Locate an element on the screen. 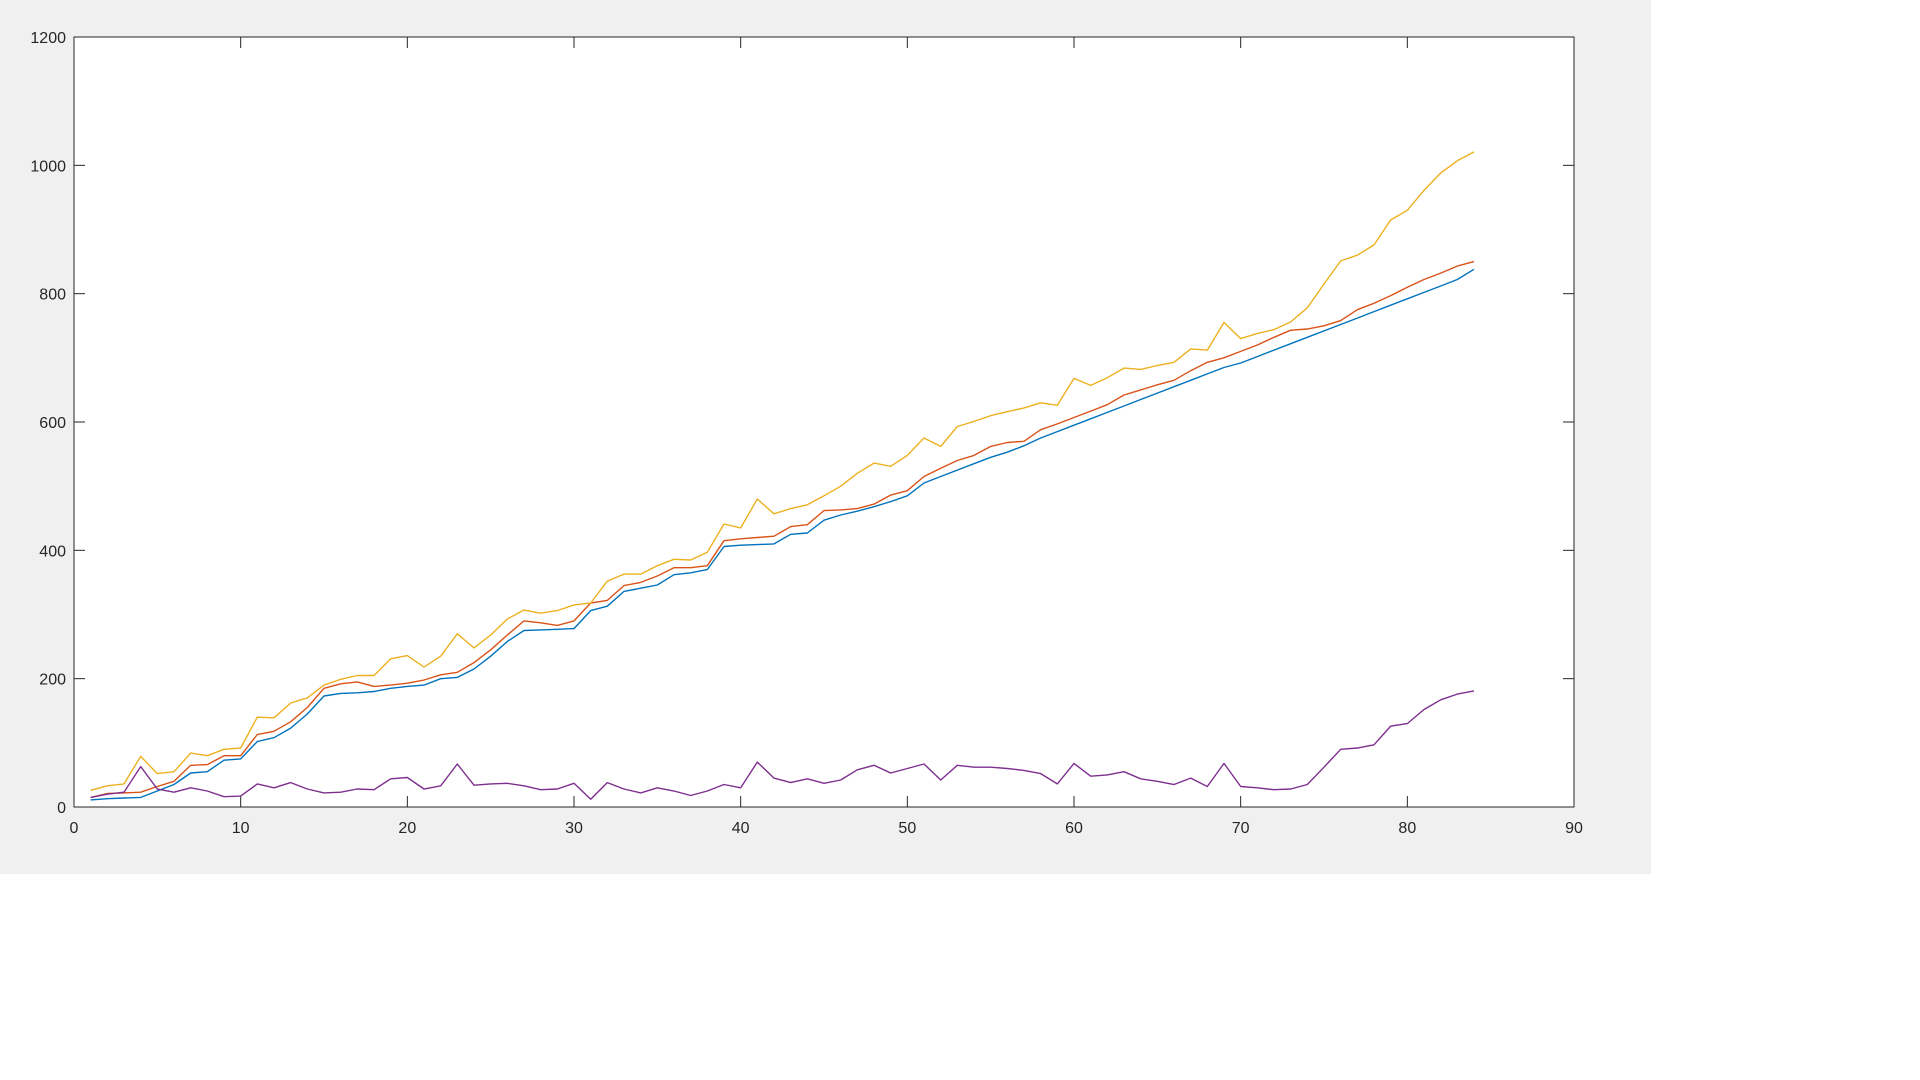  y-tick-label: 400 is located at coordinates (52, 551).